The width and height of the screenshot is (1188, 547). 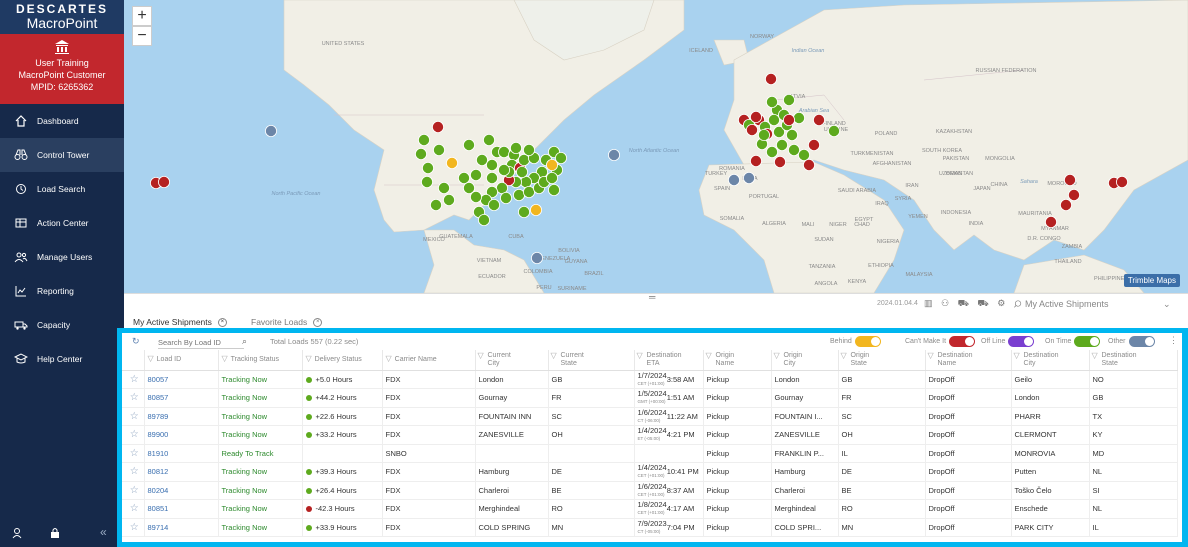 I want to click on load-id-link: 80857, so click(x=181, y=398).